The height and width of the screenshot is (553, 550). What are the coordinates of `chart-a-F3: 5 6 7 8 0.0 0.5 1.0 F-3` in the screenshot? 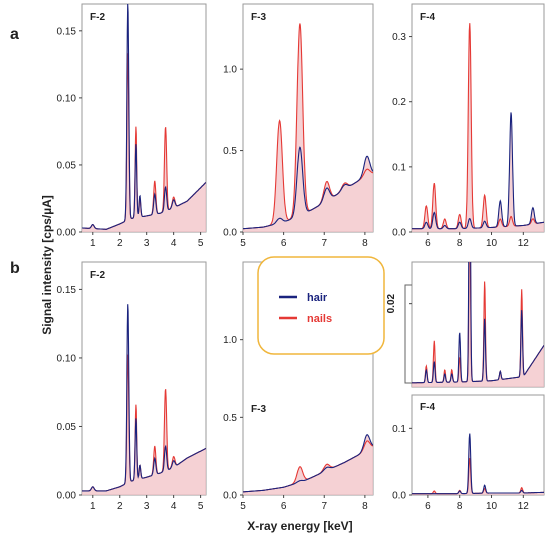 It's located at (298, 126).